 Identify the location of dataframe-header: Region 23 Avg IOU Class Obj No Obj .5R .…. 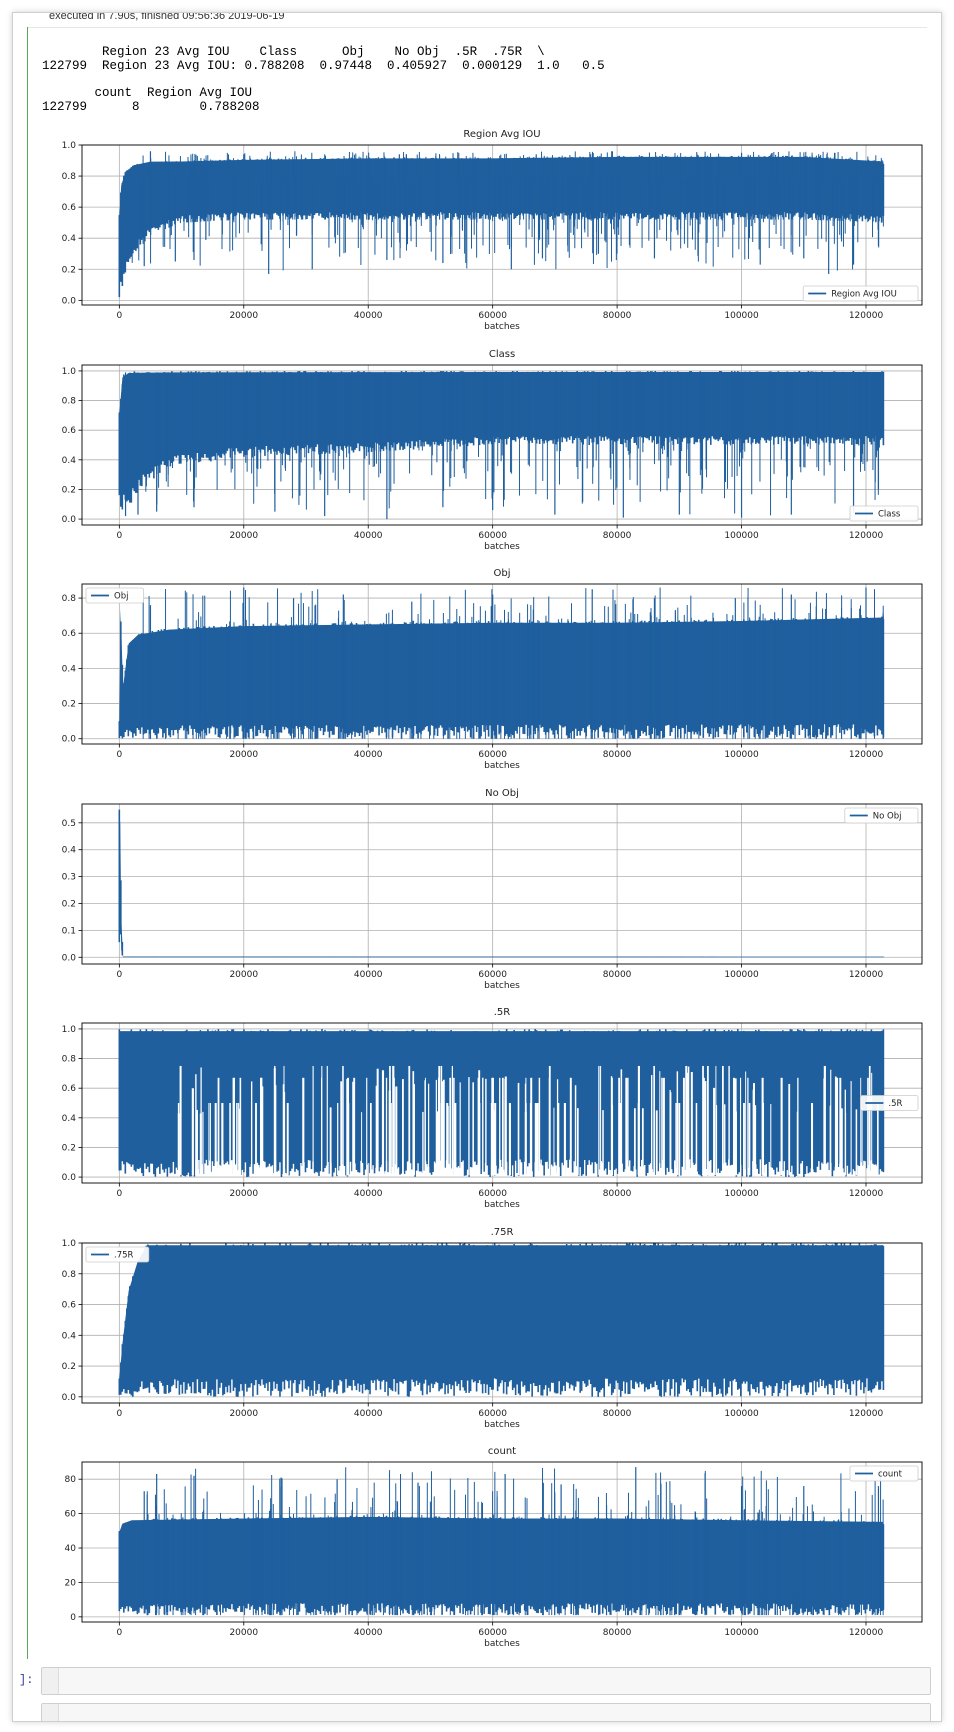
(293, 52).